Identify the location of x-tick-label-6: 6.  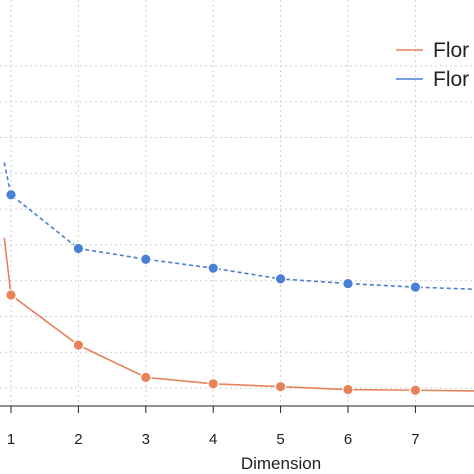
(348, 439).